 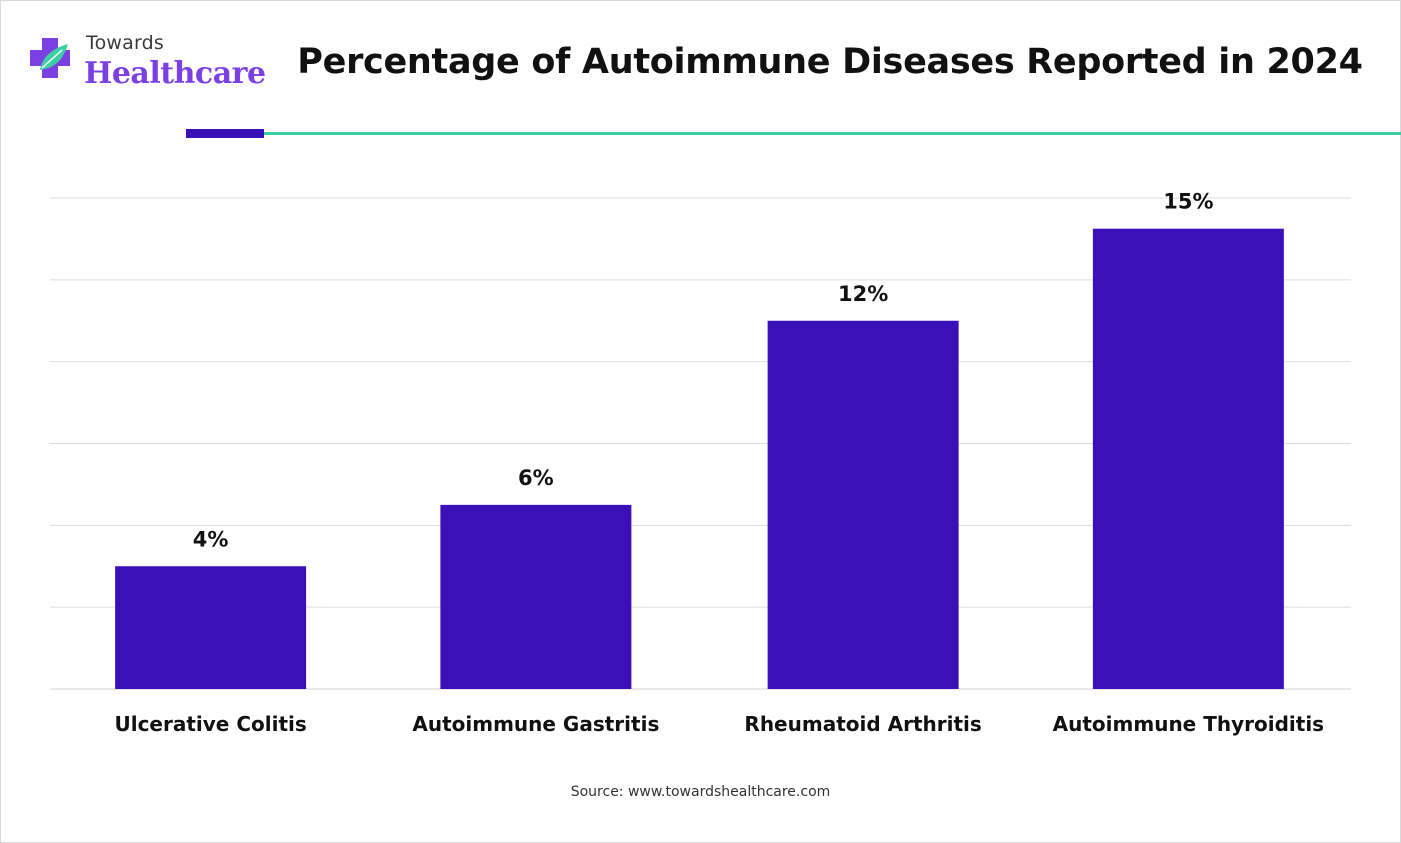 I want to click on x-tick-label: Autoimmune Thyroiditis, so click(x=1188, y=724).